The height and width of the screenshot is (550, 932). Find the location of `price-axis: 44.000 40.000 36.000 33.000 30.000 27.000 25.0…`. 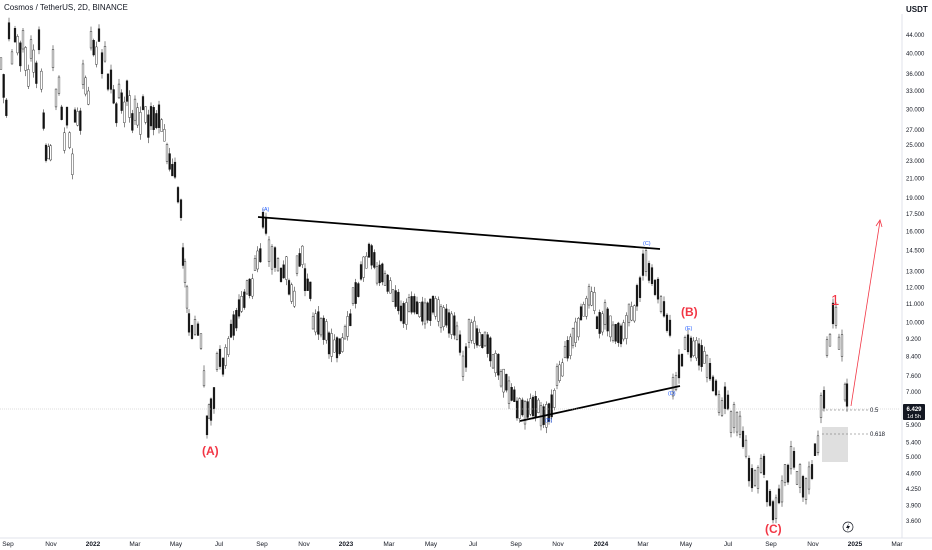

price-axis: 44.000 40.000 36.000 33.000 30.000 27.000 25.0… is located at coordinates (913, 276).